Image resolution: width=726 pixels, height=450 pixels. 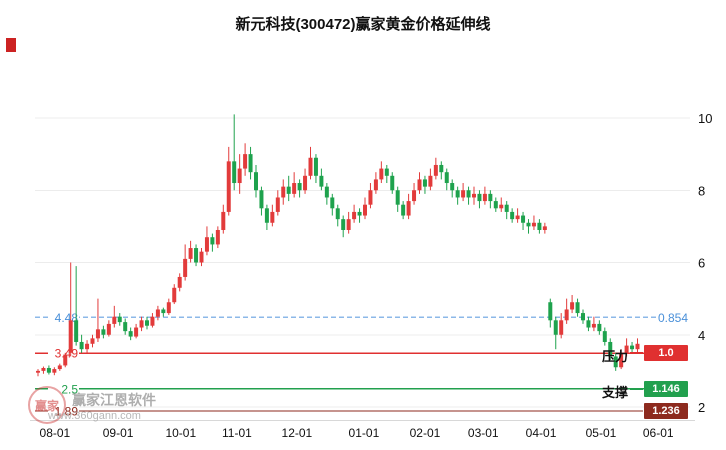 What do you see at coordinates (658, 433) in the screenshot?
I see `x-axis-label: 06-01` at bounding box center [658, 433].